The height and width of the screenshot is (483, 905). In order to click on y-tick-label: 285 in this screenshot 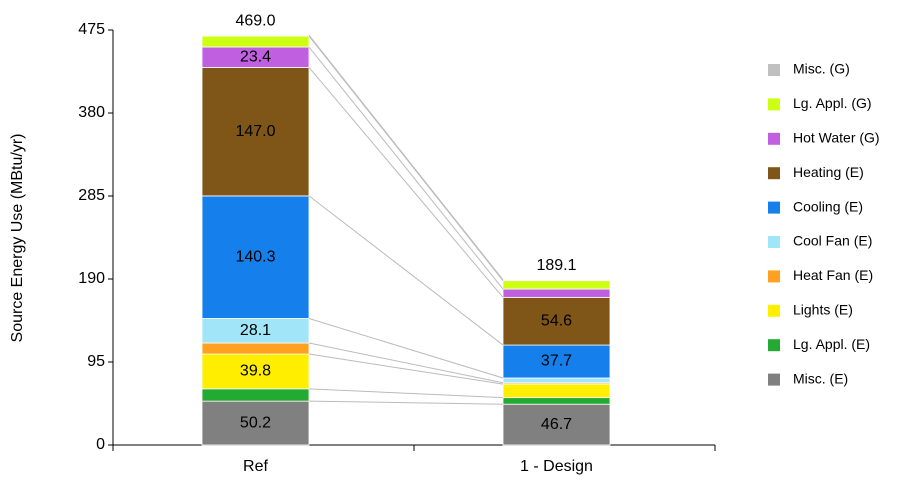, I will do `click(91, 195)`.